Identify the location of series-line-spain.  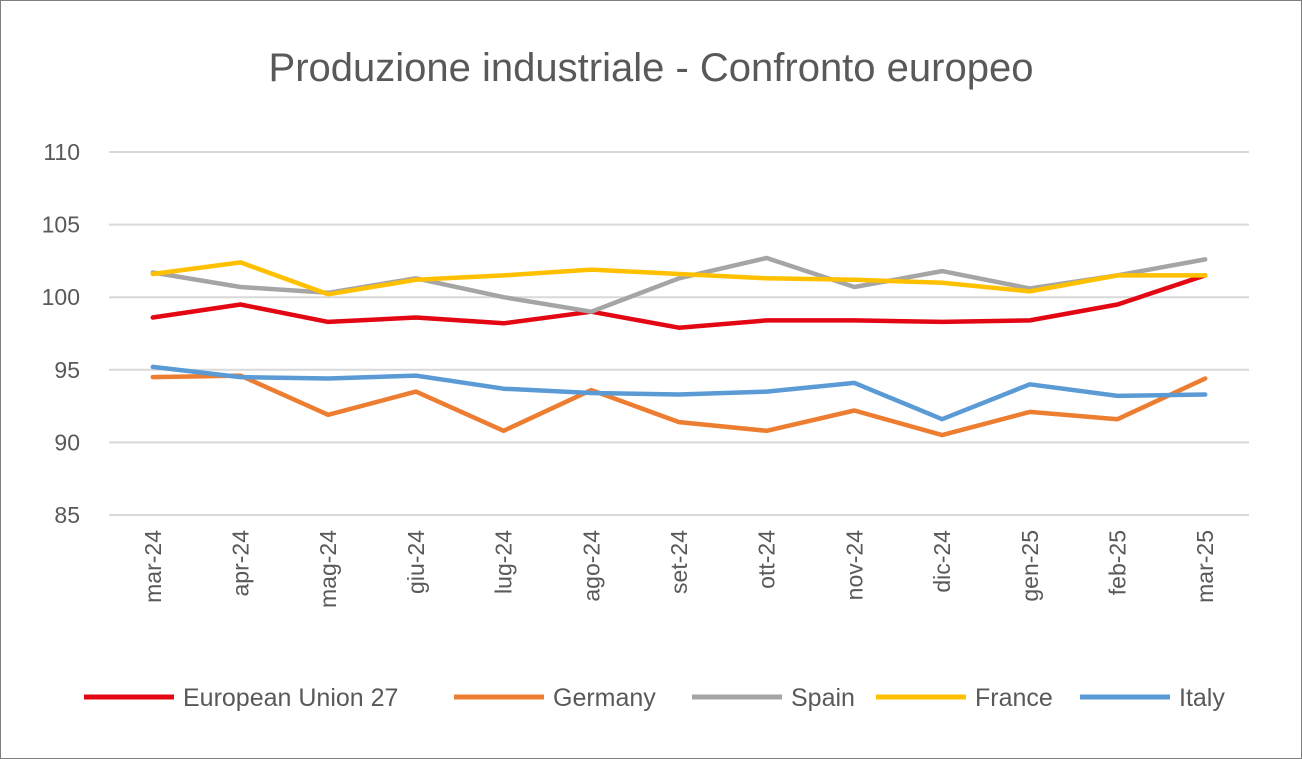
(679, 284).